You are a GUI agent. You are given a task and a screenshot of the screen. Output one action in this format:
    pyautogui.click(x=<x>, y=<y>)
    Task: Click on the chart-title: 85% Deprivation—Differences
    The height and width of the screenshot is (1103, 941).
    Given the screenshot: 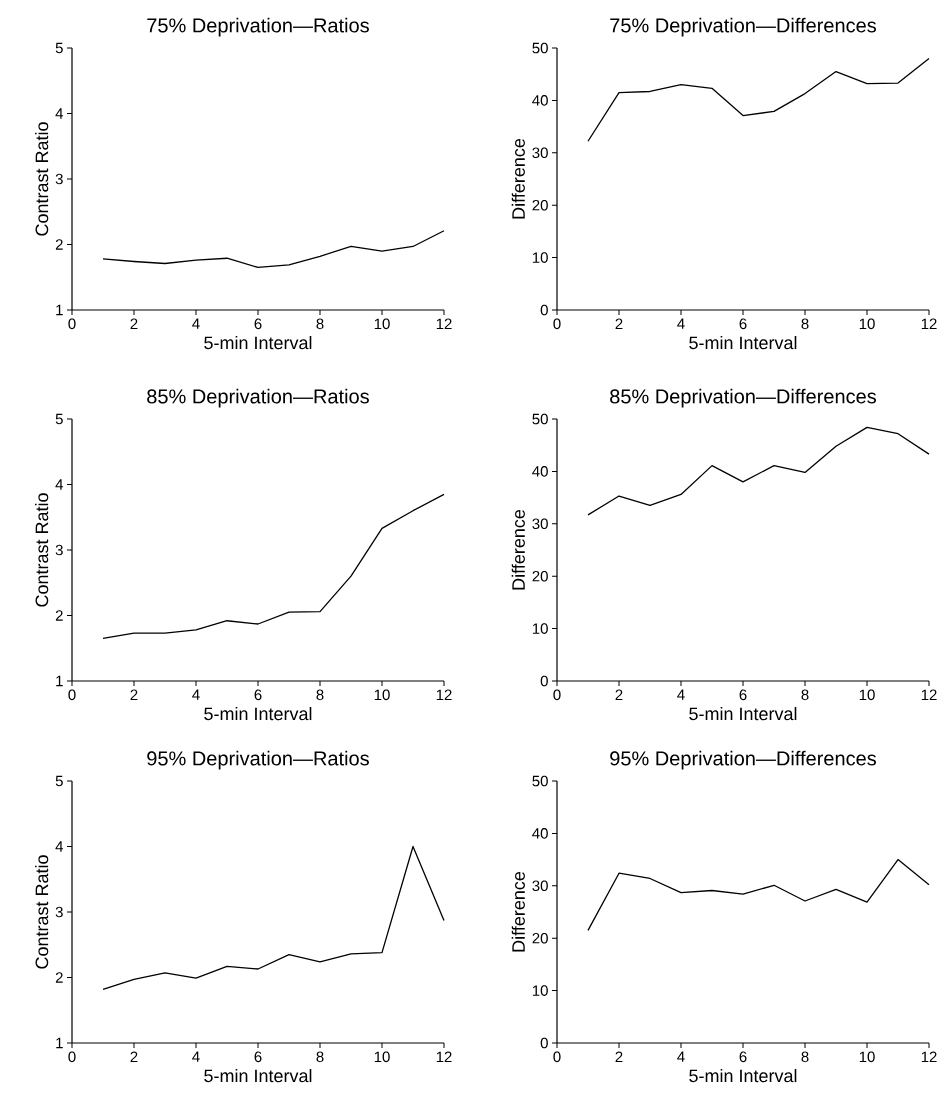 What is the action you would take?
    pyautogui.click(x=743, y=398)
    